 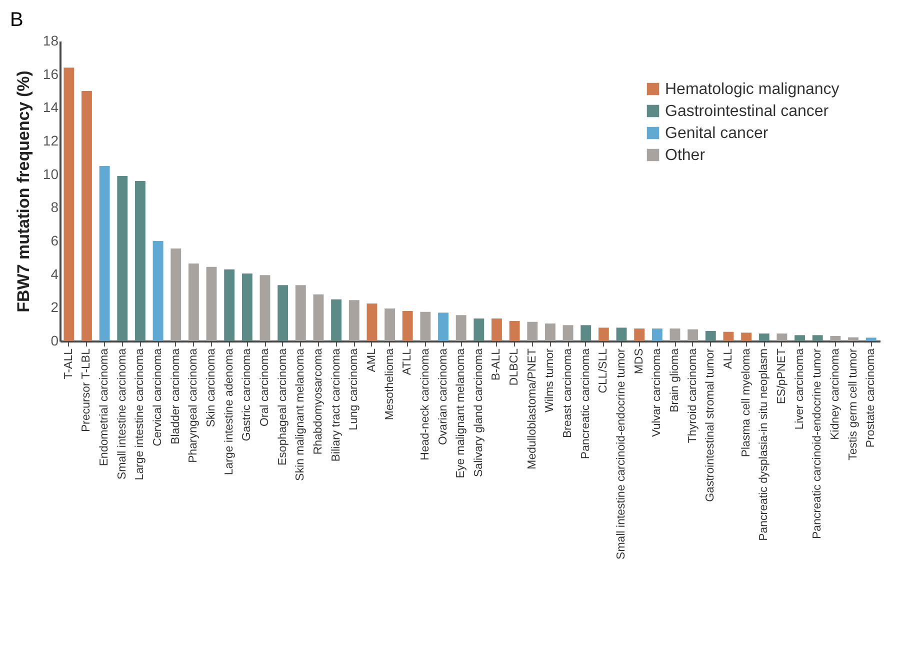 I want to click on x-tick-label: Pancreatic carcinoid-endocrine tumor, so click(x=818, y=443).